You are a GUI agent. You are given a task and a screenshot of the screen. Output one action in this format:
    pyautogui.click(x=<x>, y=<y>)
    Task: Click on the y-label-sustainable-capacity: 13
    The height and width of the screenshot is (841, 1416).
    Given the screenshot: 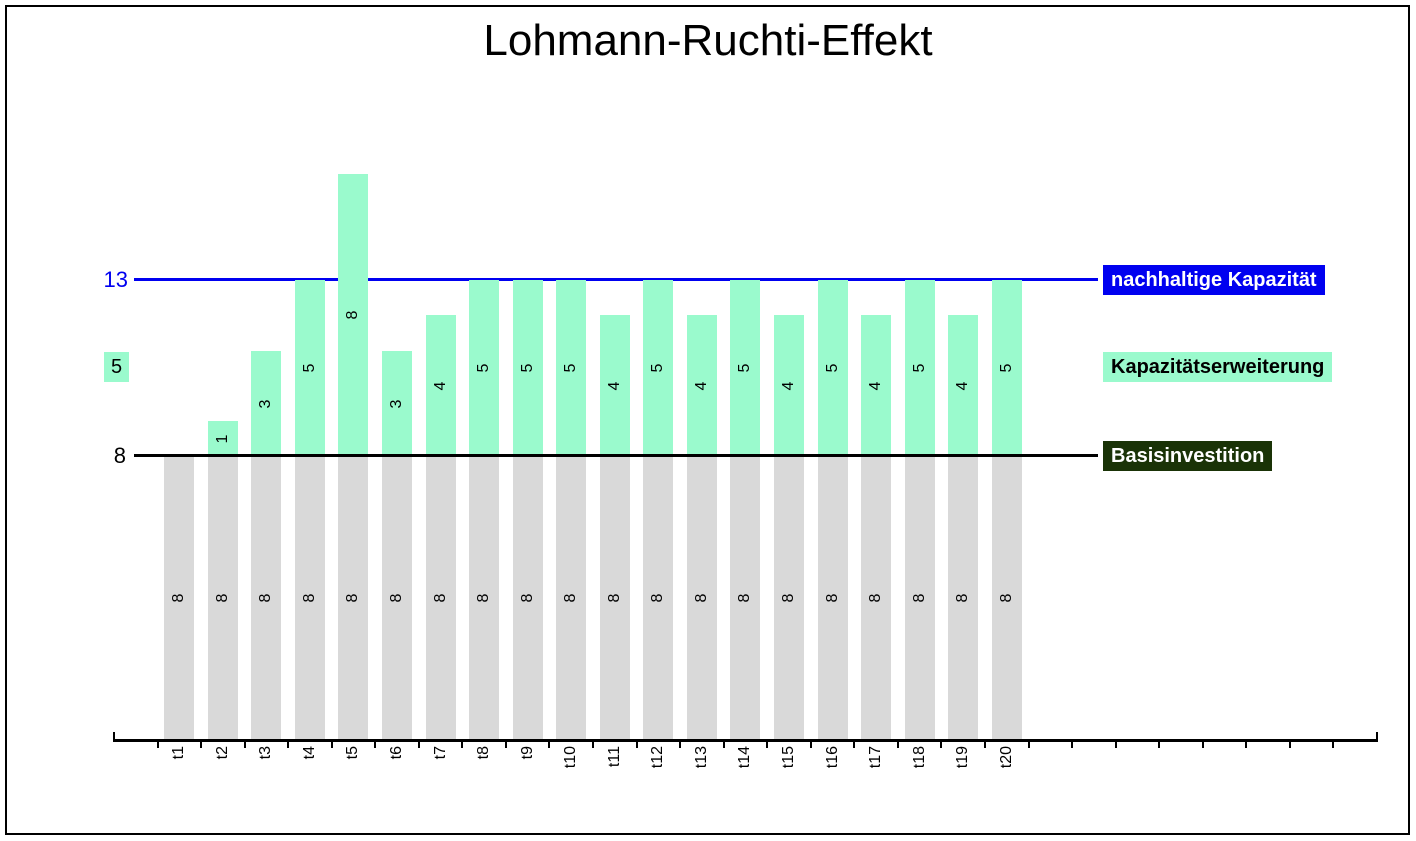 What is the action you would take?
    pyautogui.click(x=115, y=279)
    